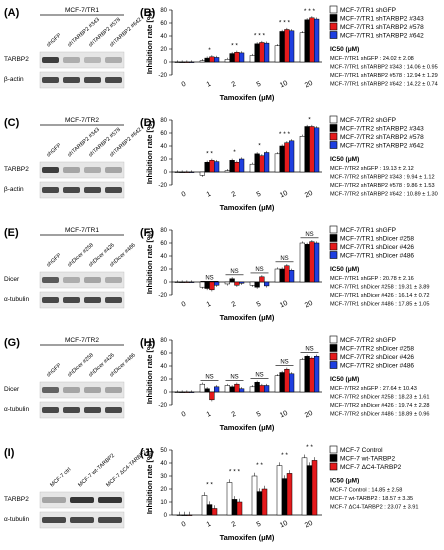 The height and width of the screenshot is (550, 444). Describe the element at coordinates (14, 79) in the screenshot. I see `blot-row-label: β-actin` at that location.